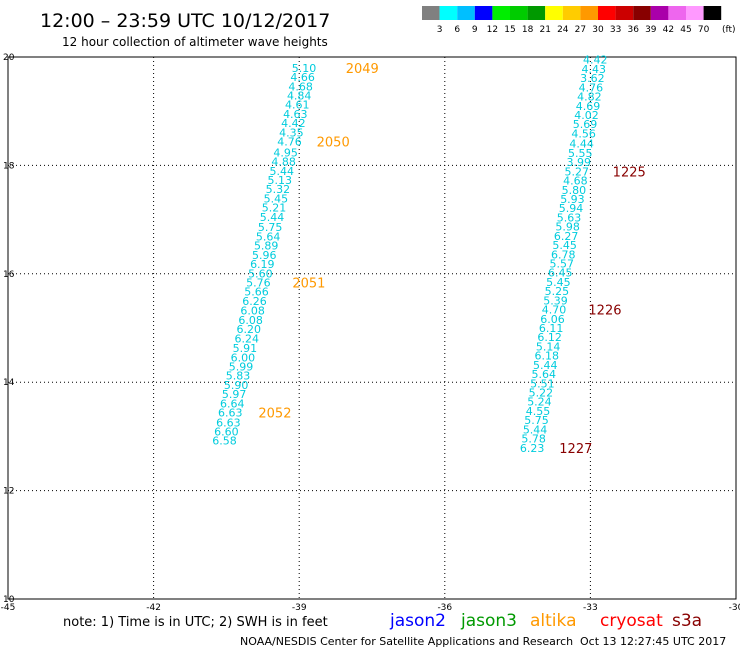 This screenshot has height=650, width=740. Describe the element at coordinates (633, 30) in the screenshot. I see `colorbar-label: 36` at that location.